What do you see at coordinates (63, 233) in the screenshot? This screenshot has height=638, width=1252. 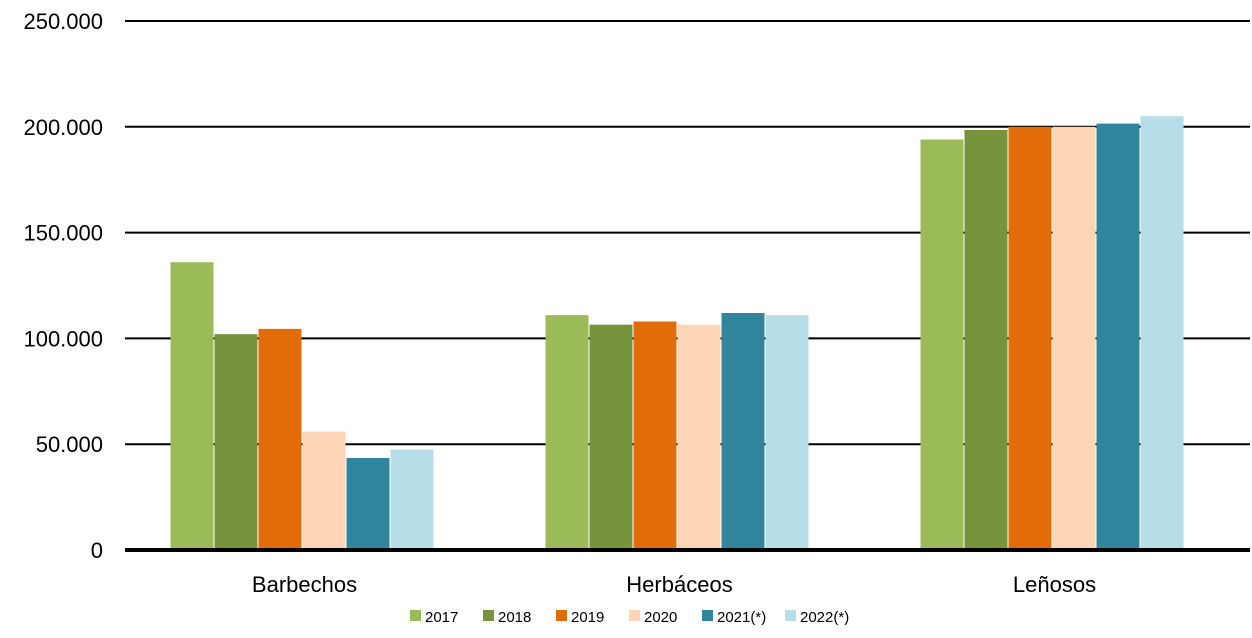 I see `y-tick-label: 150.000` at bounding box center [63, 233].